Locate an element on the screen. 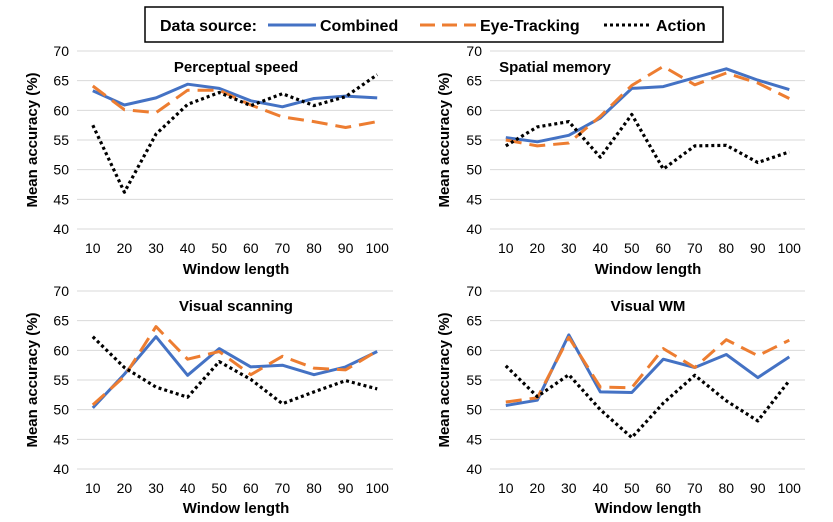 Image resolution: width=833 pixels, height=522 pixels. legend-label-action: Action is located at coordinates (681, 26).